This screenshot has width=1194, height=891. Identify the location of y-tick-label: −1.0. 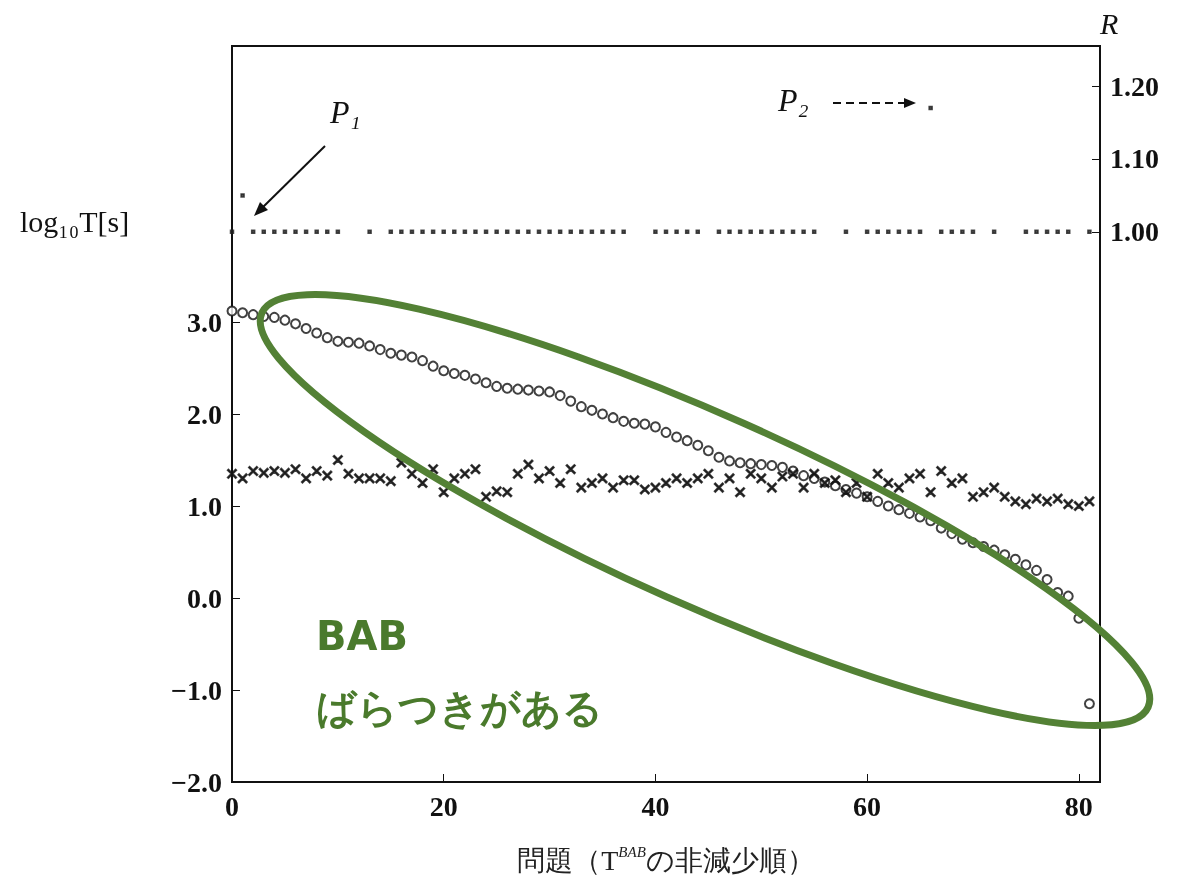
(196, 690).